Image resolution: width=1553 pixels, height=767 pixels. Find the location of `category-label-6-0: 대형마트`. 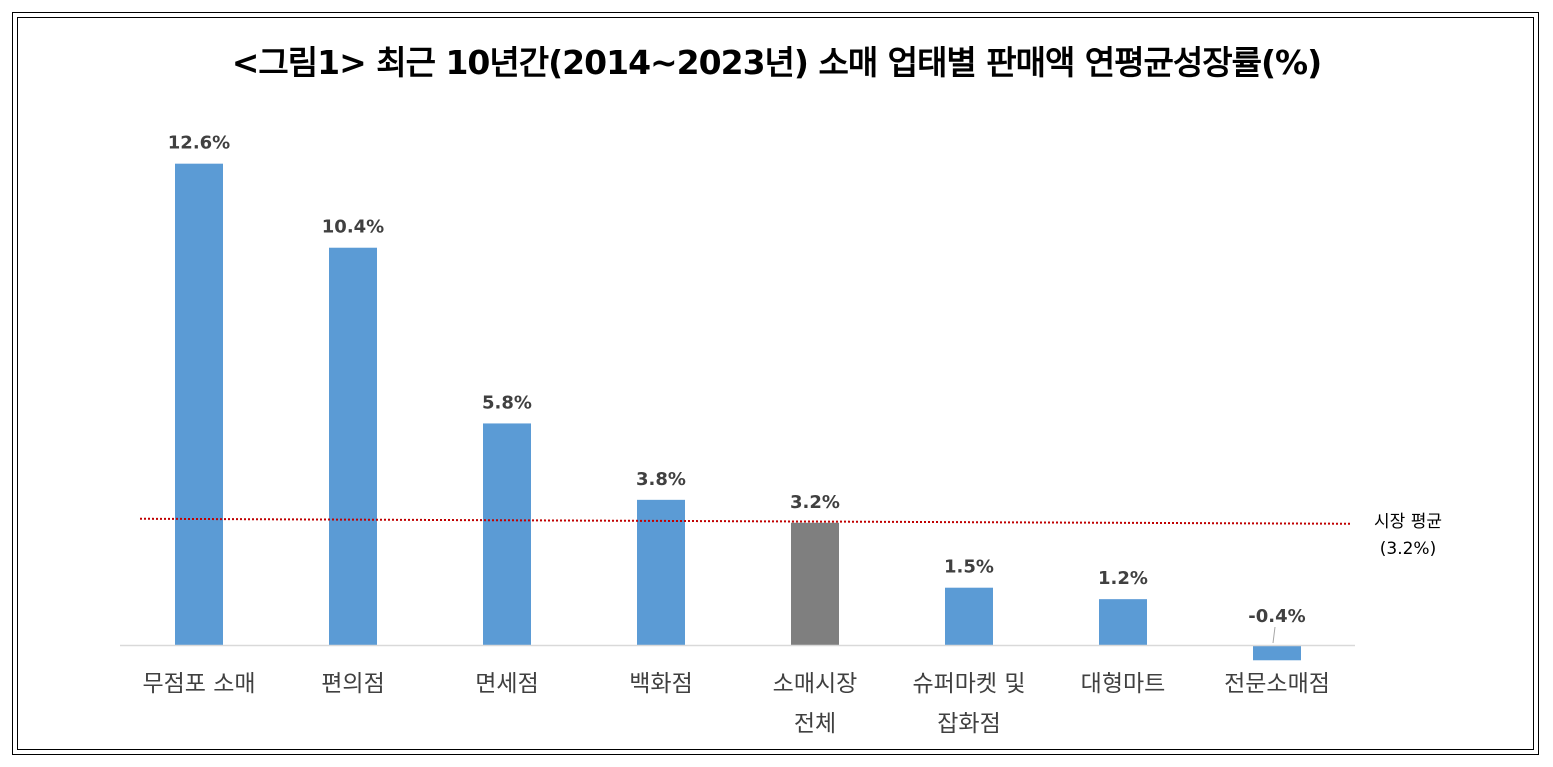

category-label-6-0: 대형마트 is located at coordinates (1123, 684).